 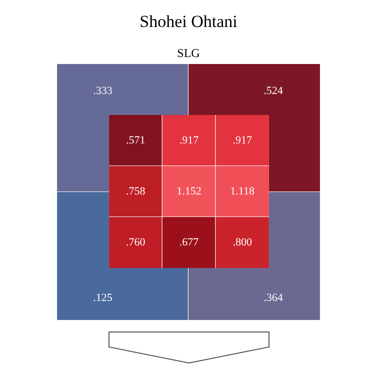 I want to click on data-label: .125, so click(x=103, y=298).